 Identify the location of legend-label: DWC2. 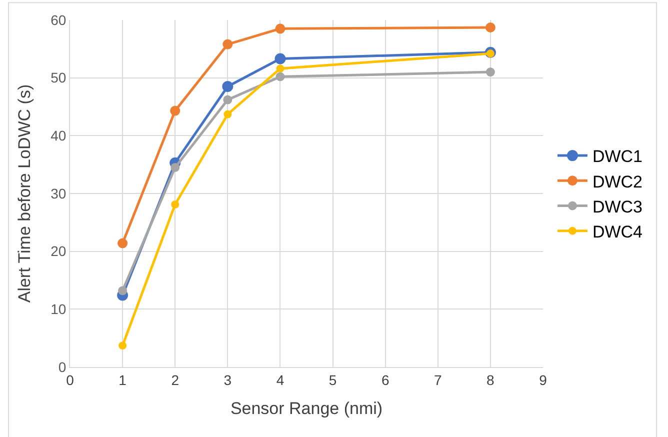
(617, 182).